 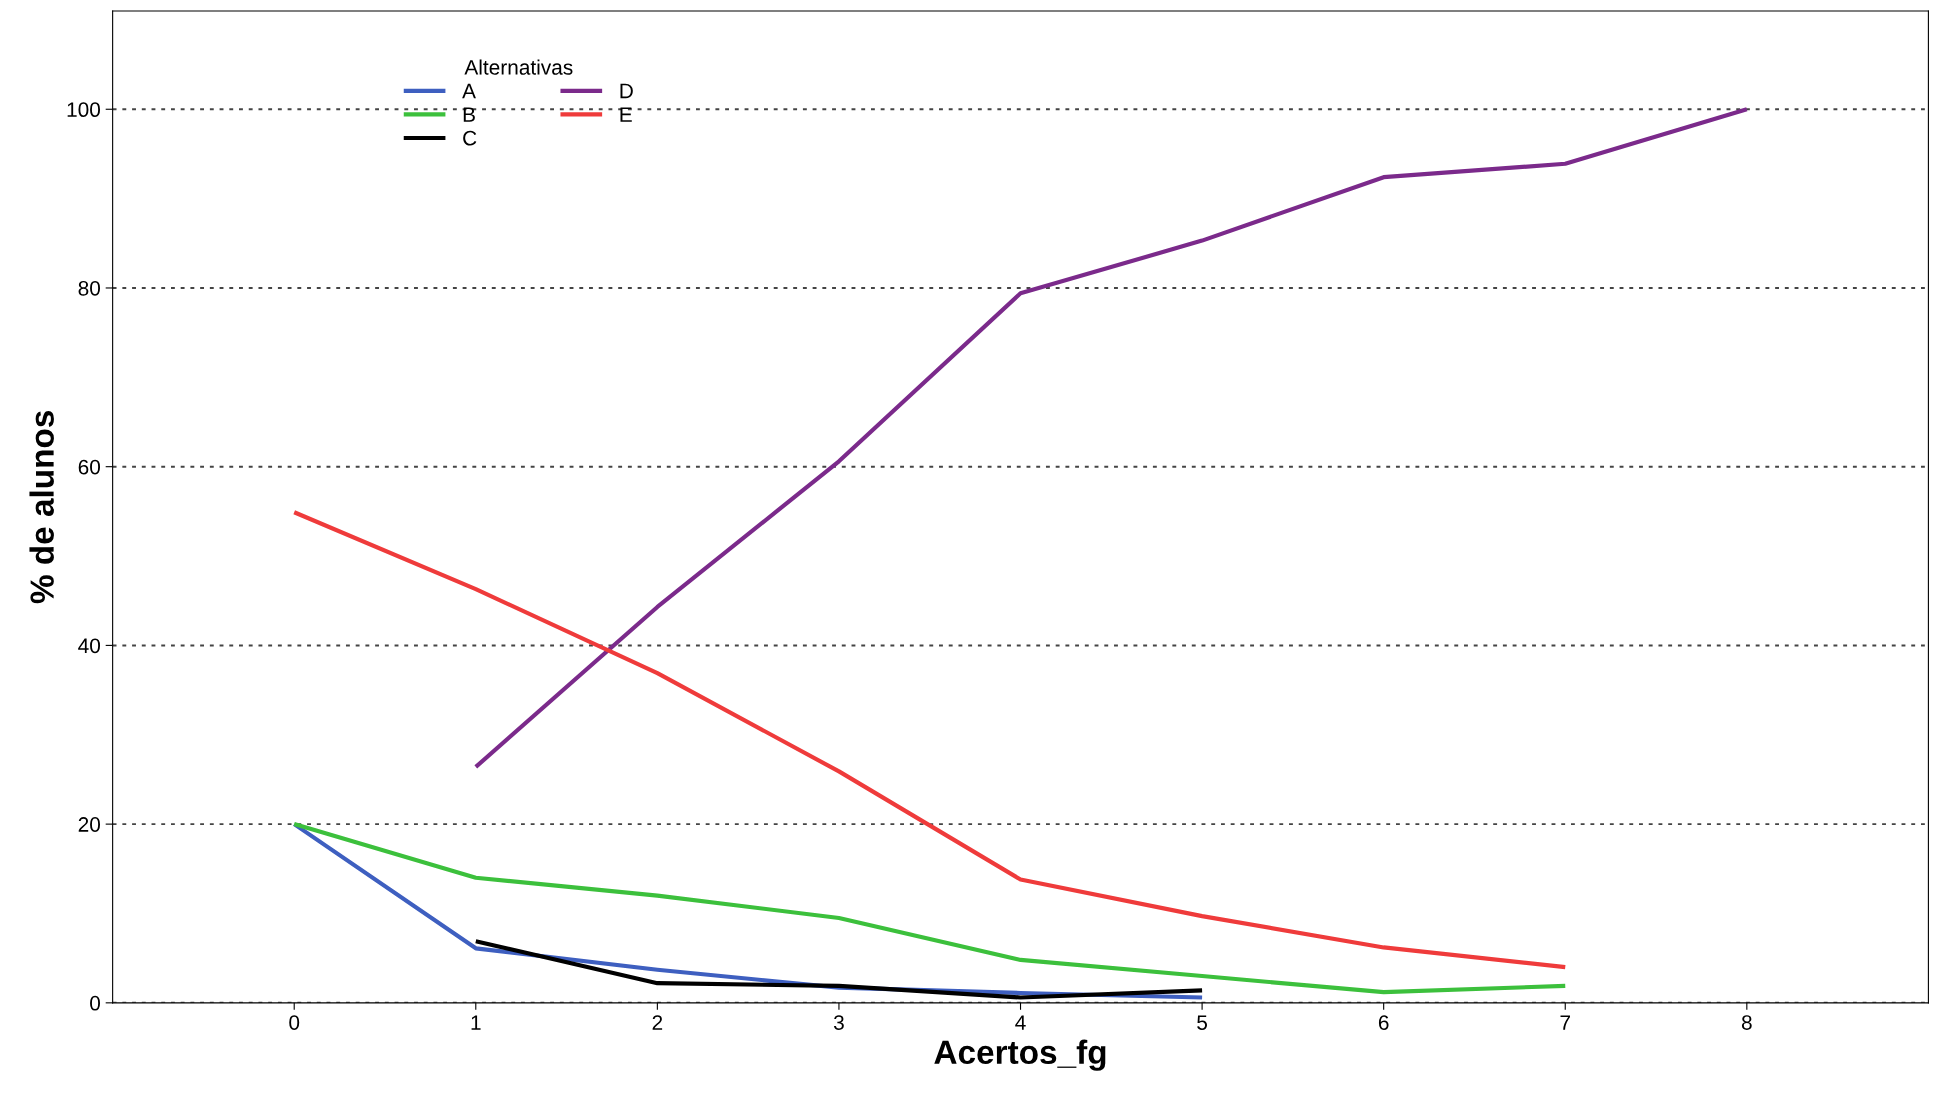 What do you see at coordinates (469, 114) in the screenshot?
I see `legend-label: B` at bounding box center [469, 114].